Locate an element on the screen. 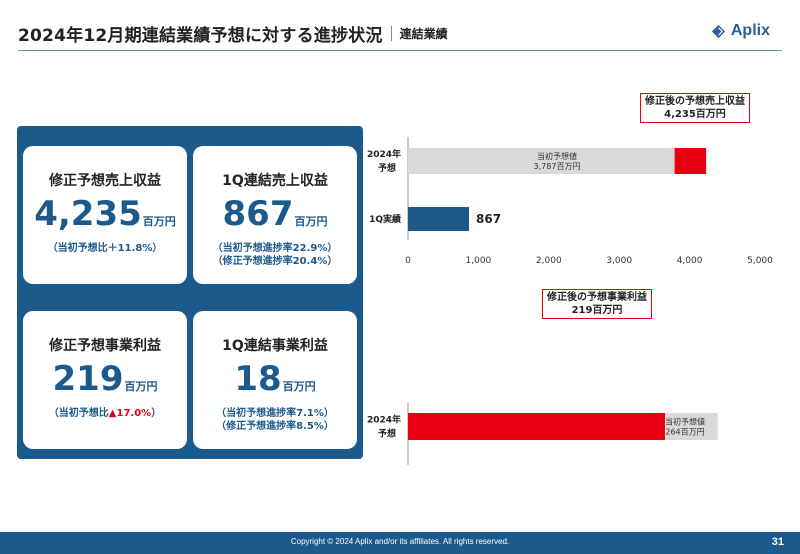 This screenshot has width=800, height=554. x-tick-label: 0 is located at coordinates (408, 261).